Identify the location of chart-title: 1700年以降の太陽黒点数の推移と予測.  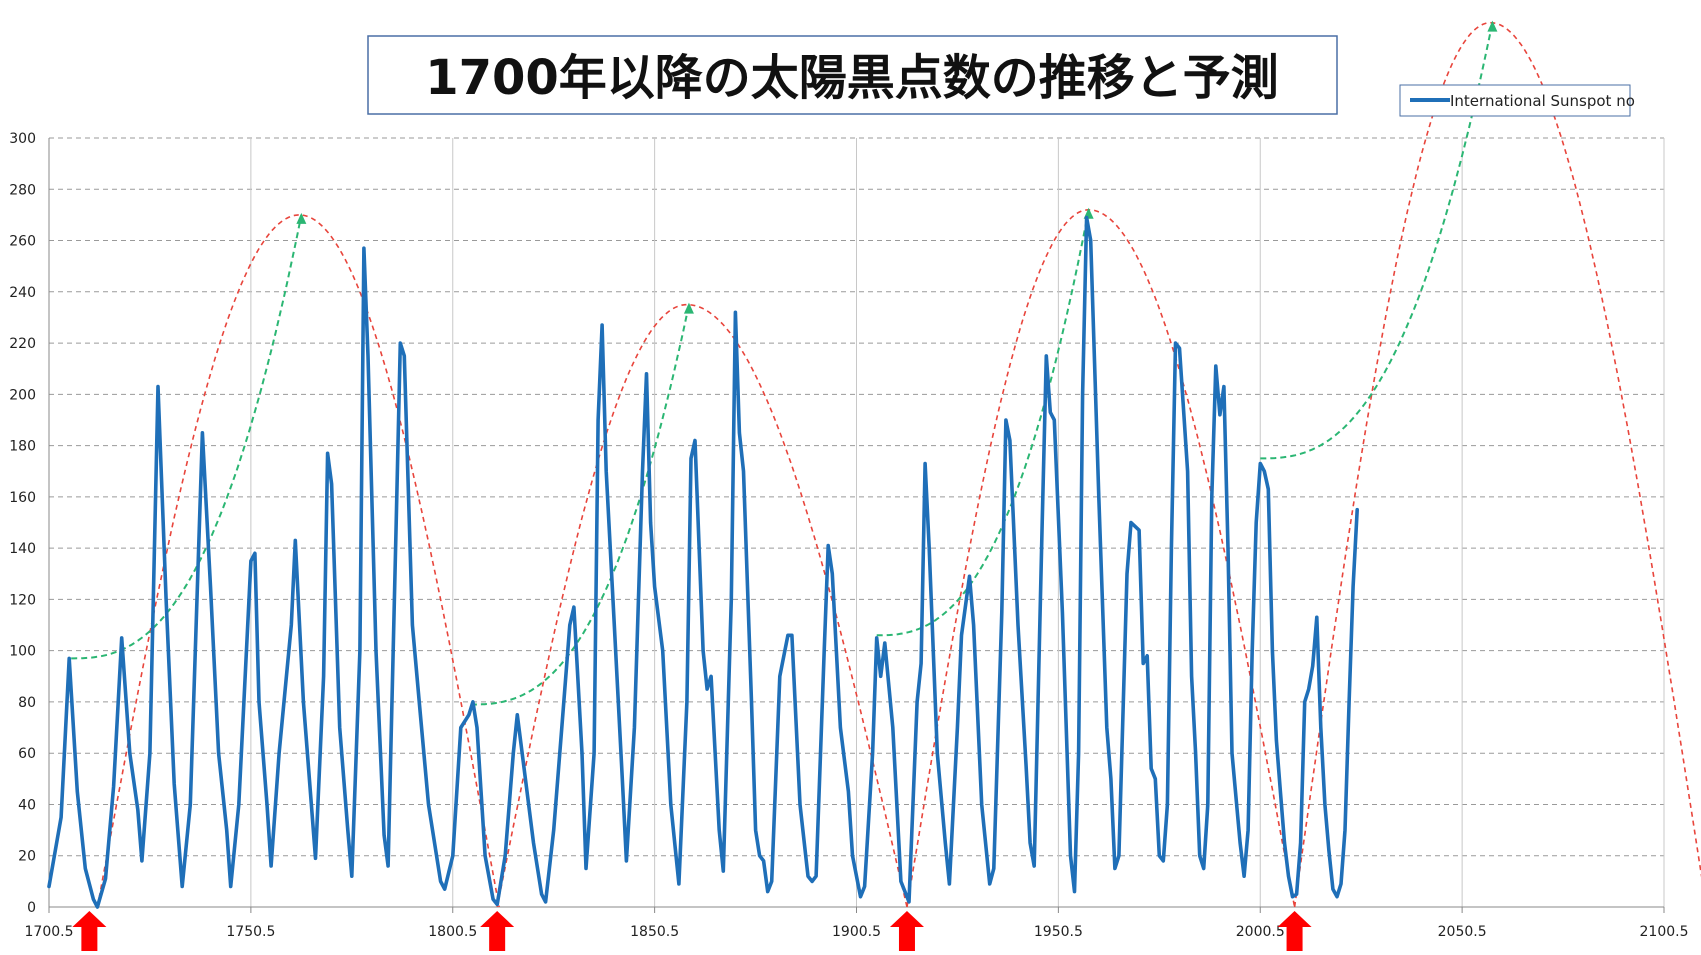
(852, 78).